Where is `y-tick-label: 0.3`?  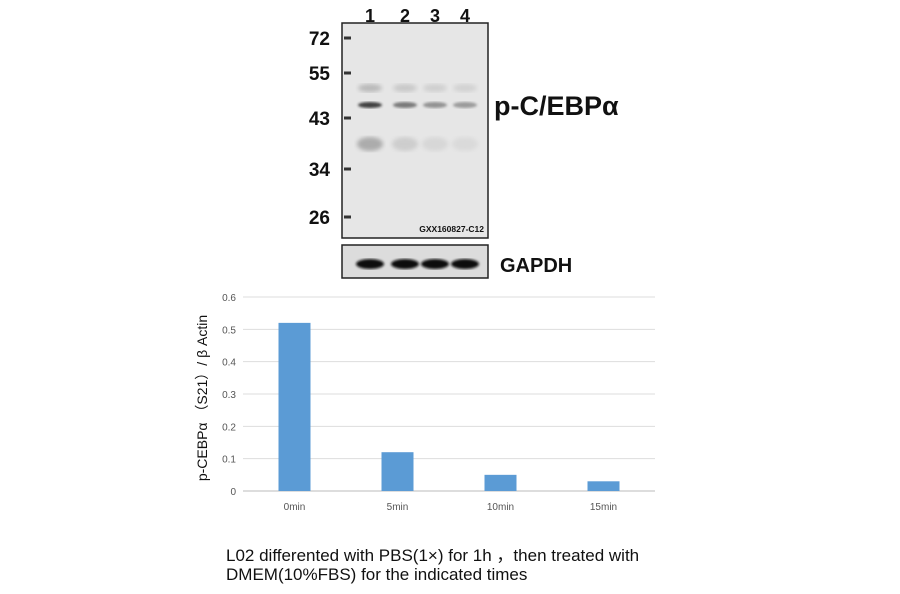 y-tick-label: 0.3 is located at coordinates (229, 395).